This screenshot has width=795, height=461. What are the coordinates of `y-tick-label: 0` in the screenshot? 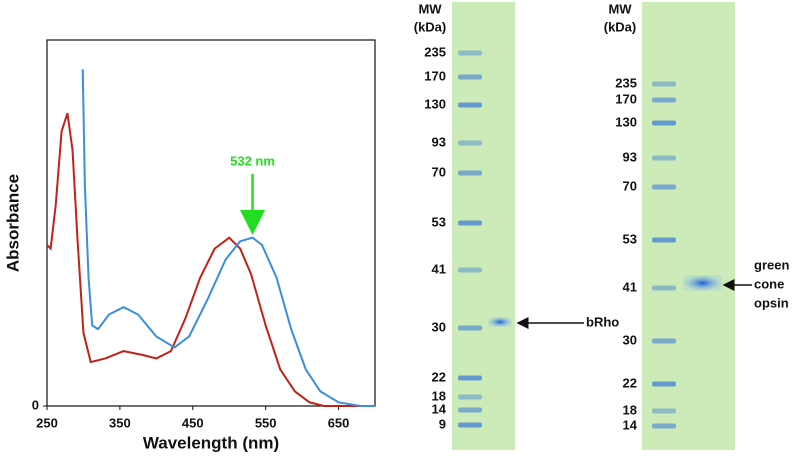 It's located at (35, 404).